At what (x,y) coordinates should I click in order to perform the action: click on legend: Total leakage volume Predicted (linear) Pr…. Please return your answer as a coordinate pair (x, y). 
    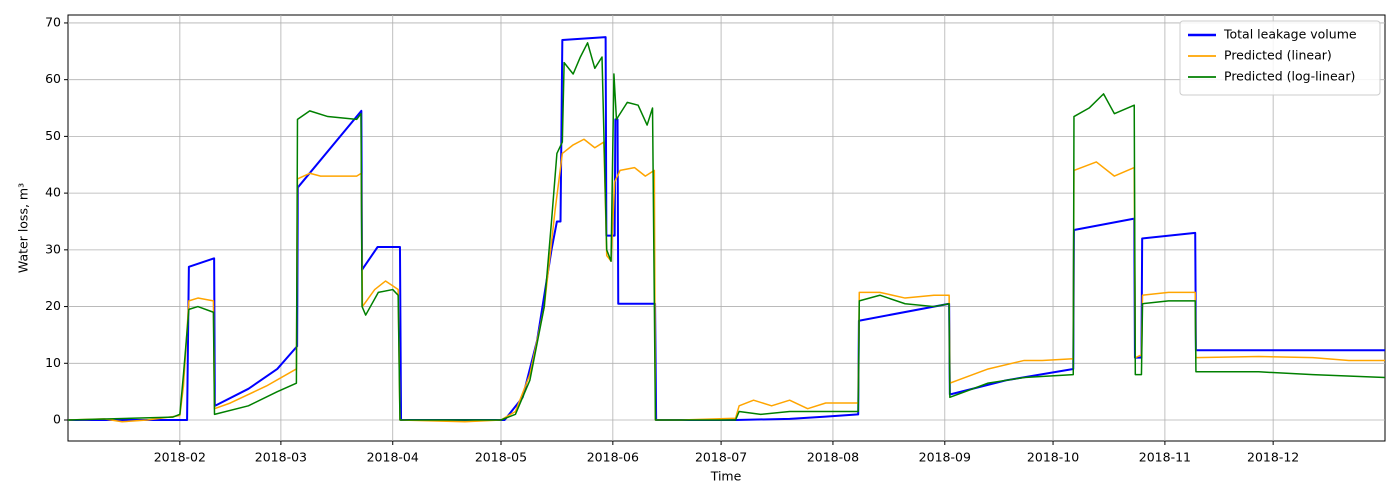
    Looking at the image, I should click on (1280, 58).